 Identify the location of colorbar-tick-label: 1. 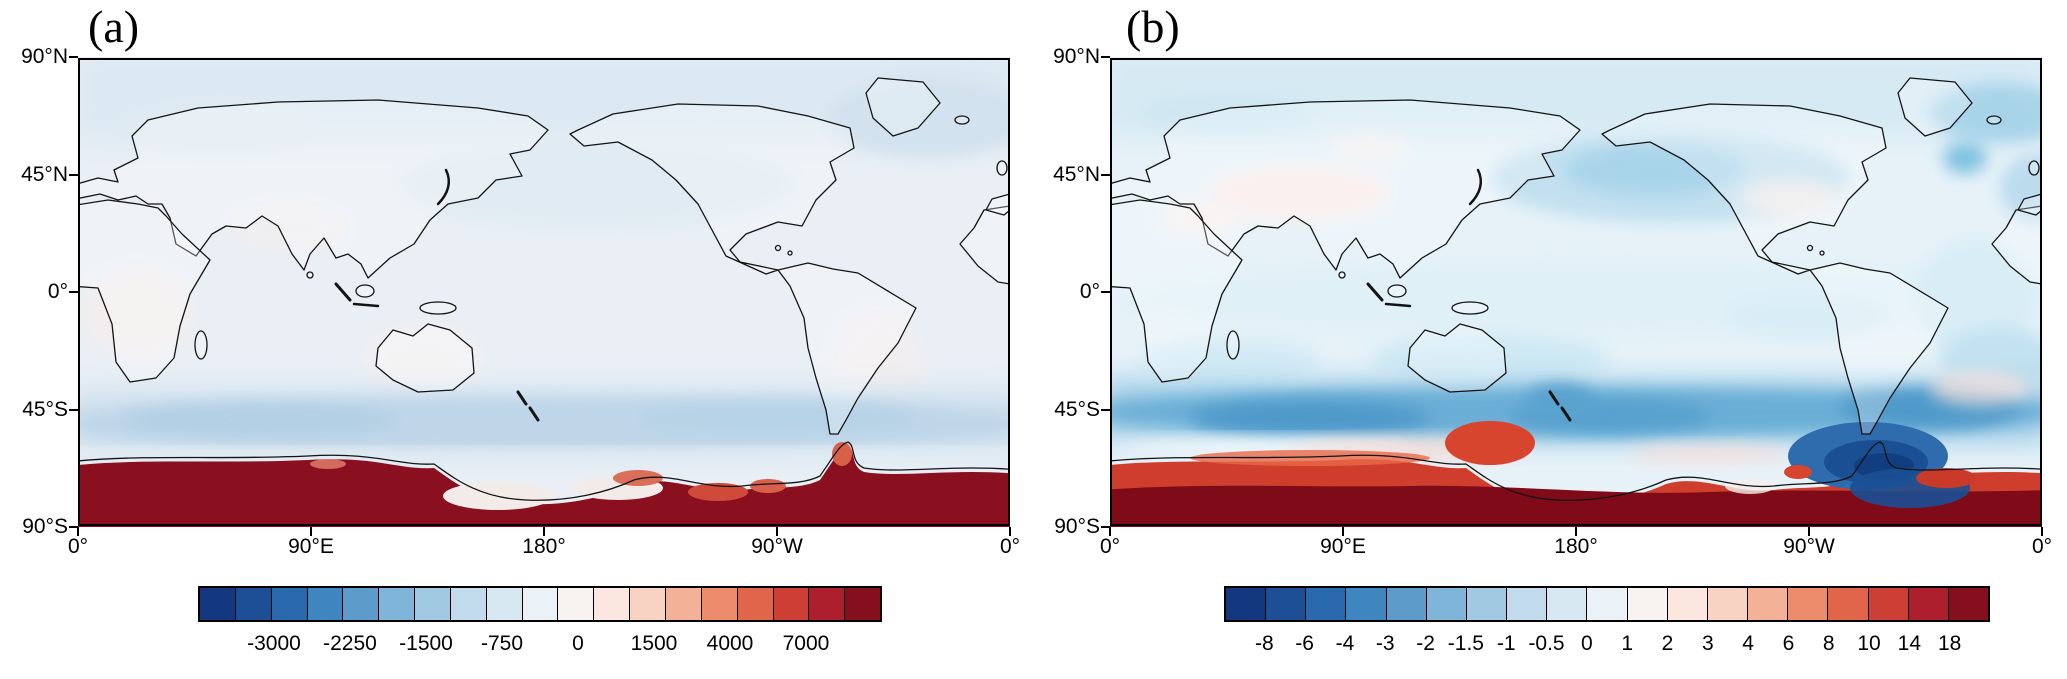
(1627, 643).